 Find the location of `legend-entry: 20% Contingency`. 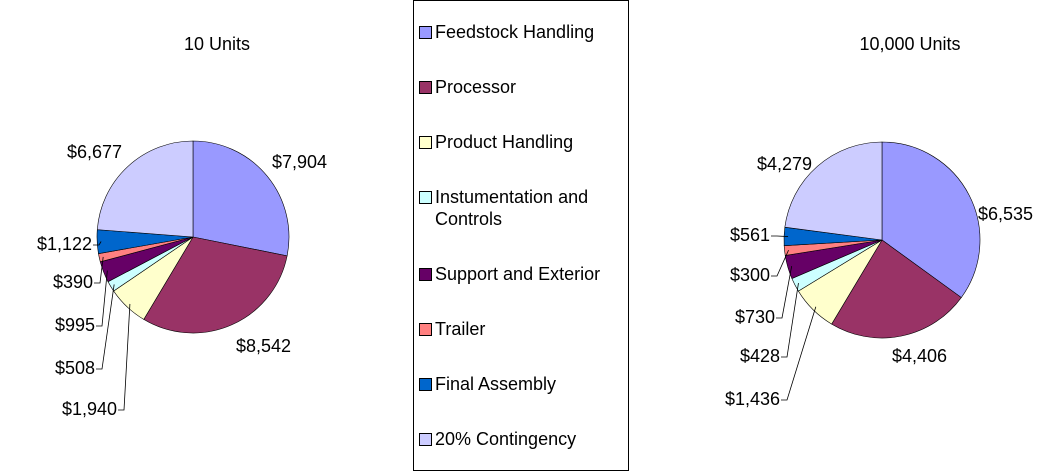

legend-entry: 20% Contingency is located at coordinates (521, 439).